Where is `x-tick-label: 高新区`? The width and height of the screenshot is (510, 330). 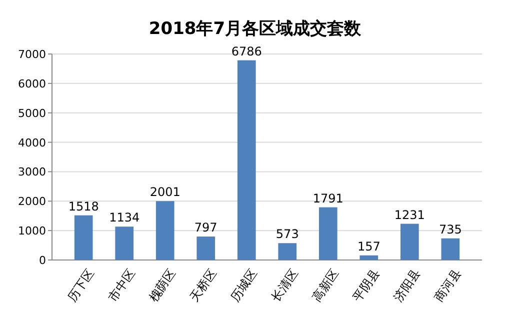 x-tick-label: 高新区 is located at coordinates (325, 285).